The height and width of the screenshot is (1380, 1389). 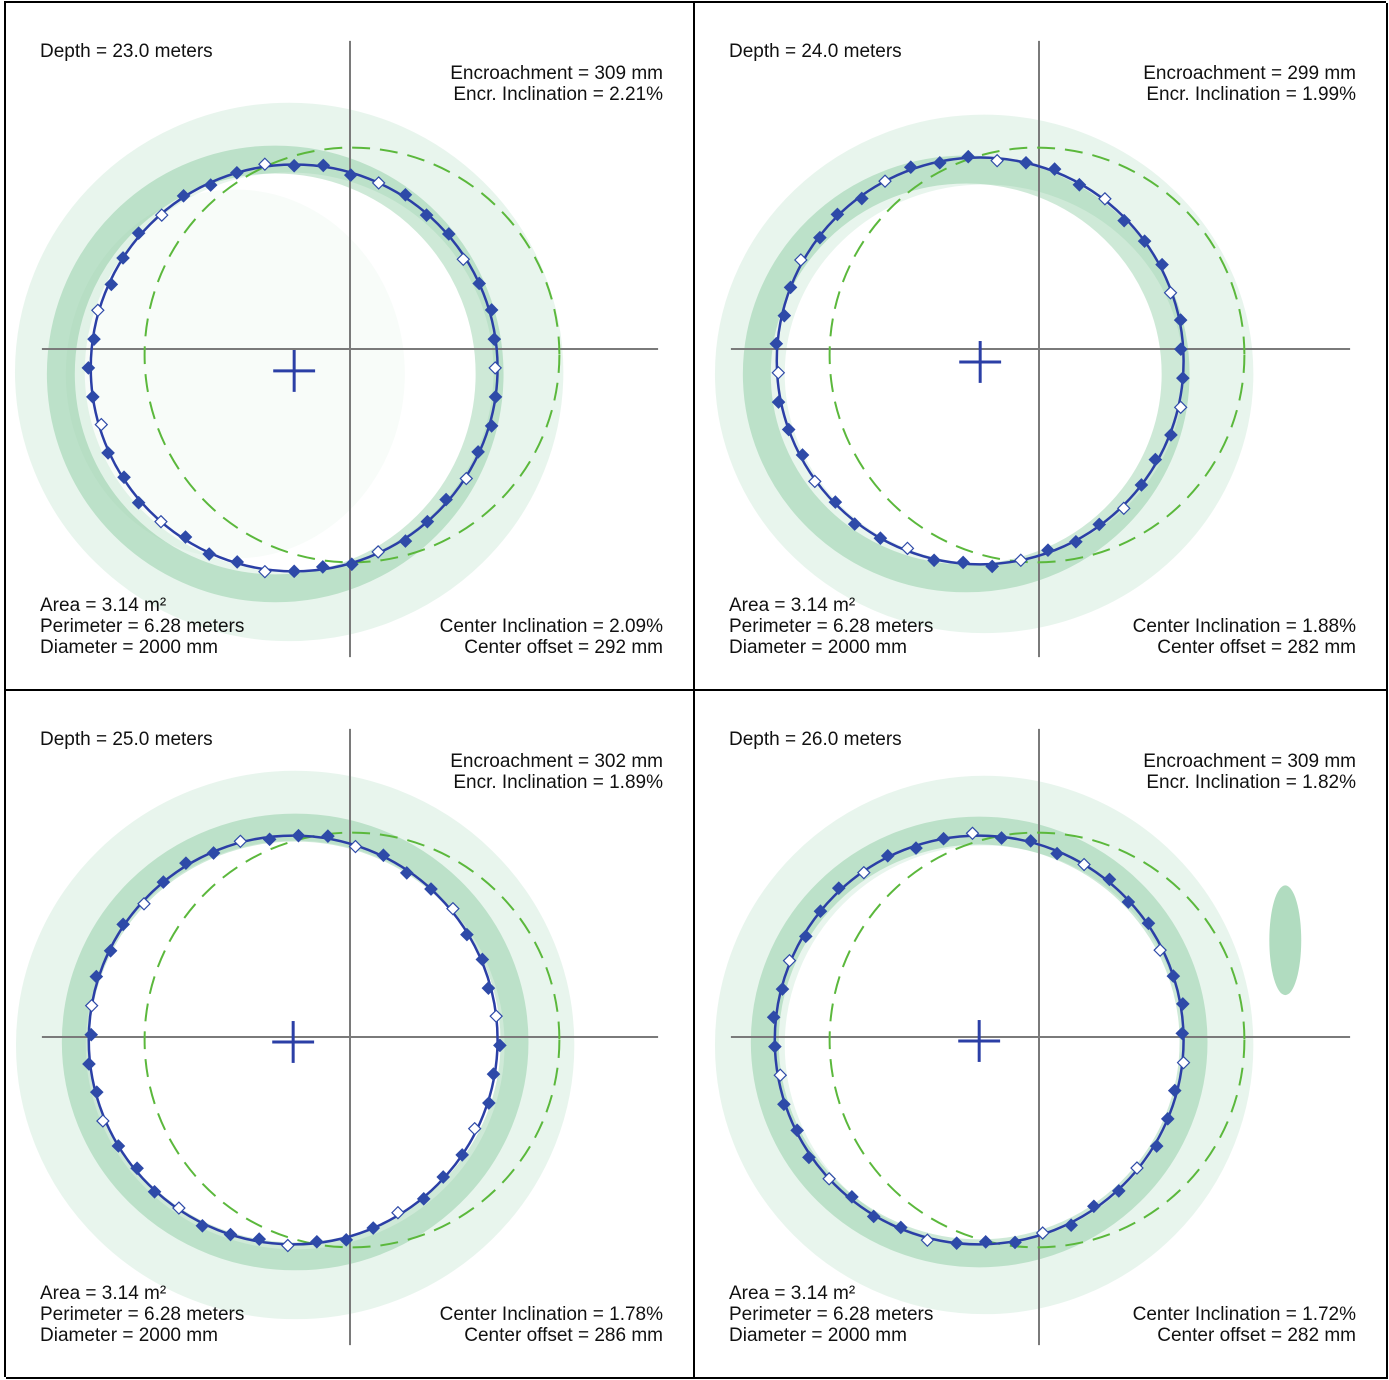 What do you see at coordinates (126, 739) in the screenshot?
I see `depth-label: Depth = 25.0 meters` at bounding box center [126, 739].